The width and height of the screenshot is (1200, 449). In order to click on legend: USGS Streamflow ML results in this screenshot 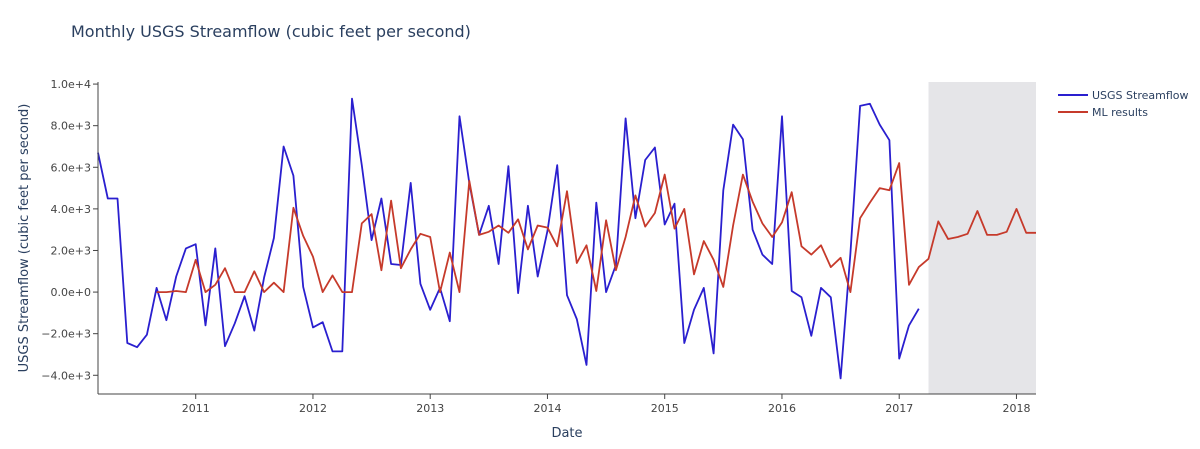, I will do `click(1123, 104)`.